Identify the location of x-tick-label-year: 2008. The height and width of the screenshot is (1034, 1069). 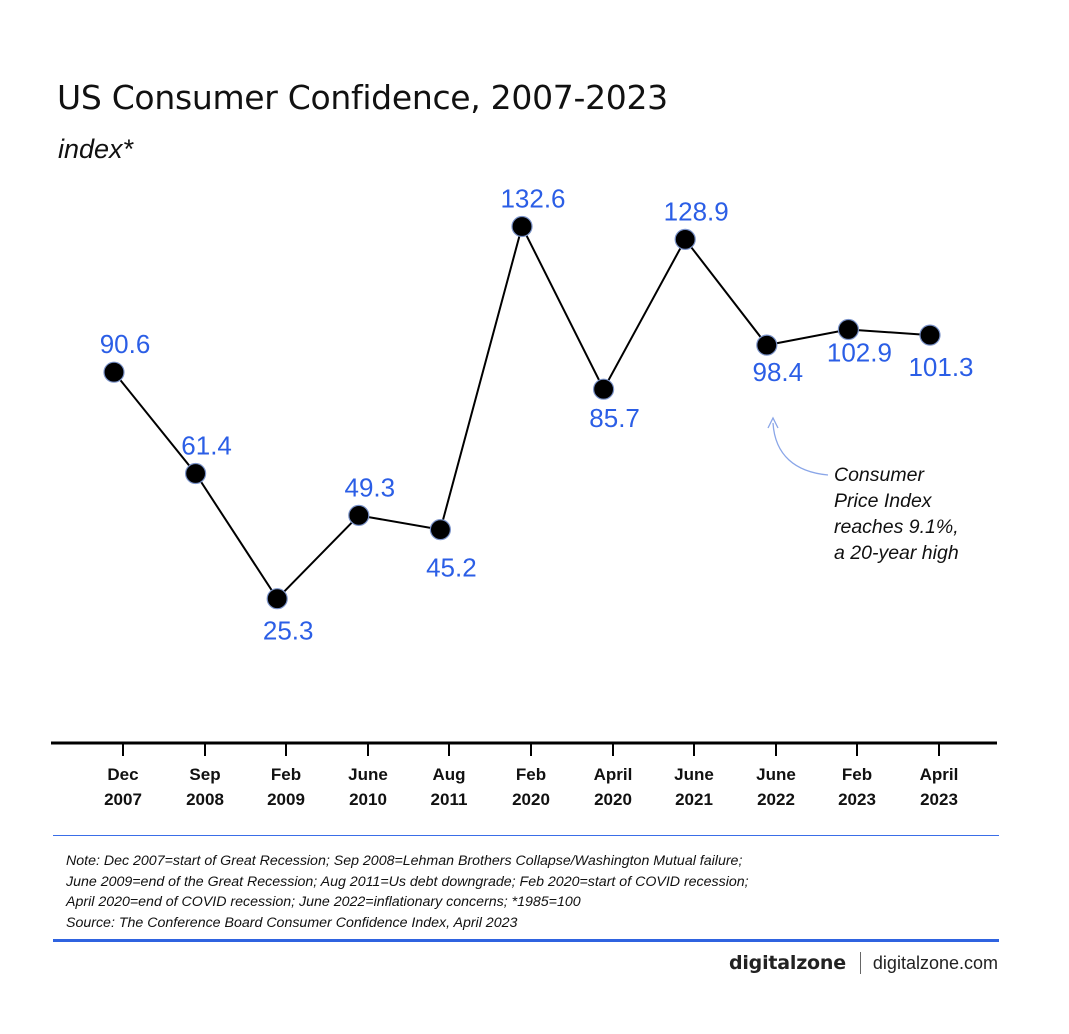
(205, 799).